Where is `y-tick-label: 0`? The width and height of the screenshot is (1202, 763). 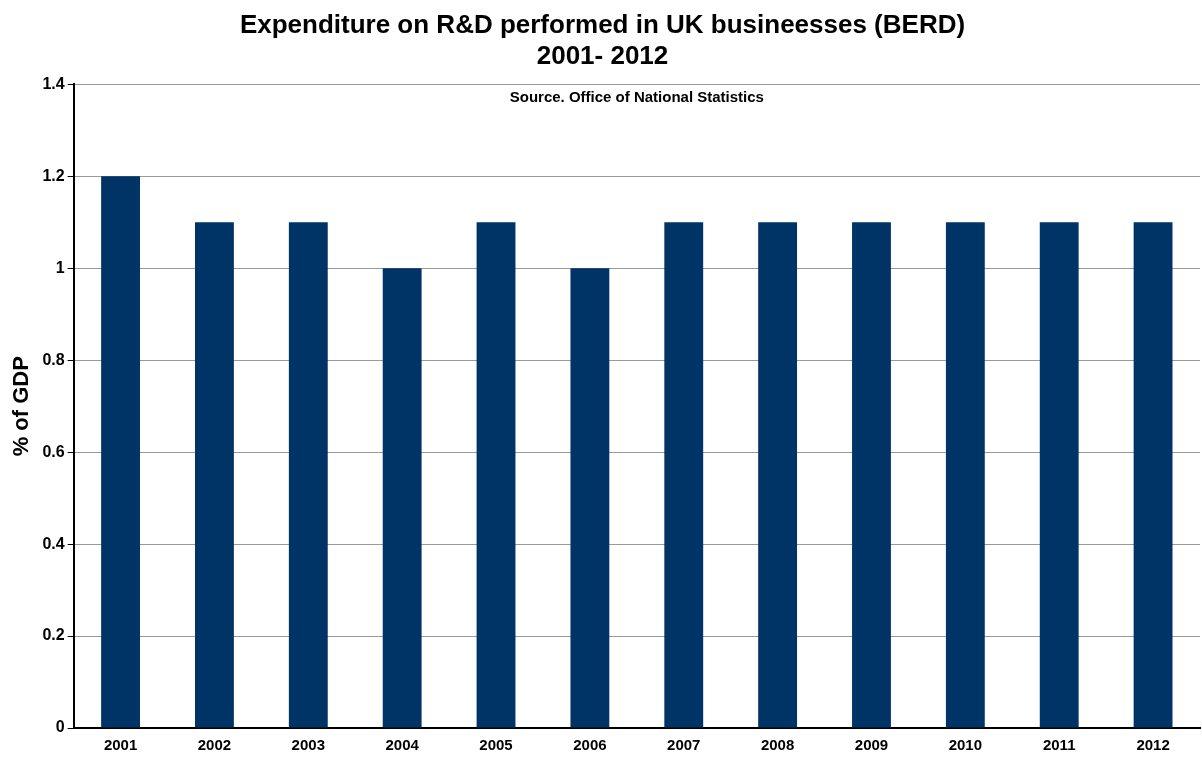
y-tick-label: 0 is located at coordinates (60, 727).